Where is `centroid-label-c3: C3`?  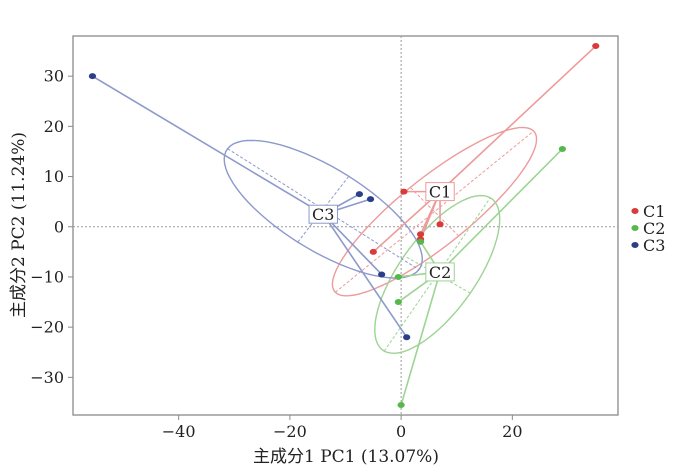
centroid-label-c3: C3 is located at coordinates (323, 214).